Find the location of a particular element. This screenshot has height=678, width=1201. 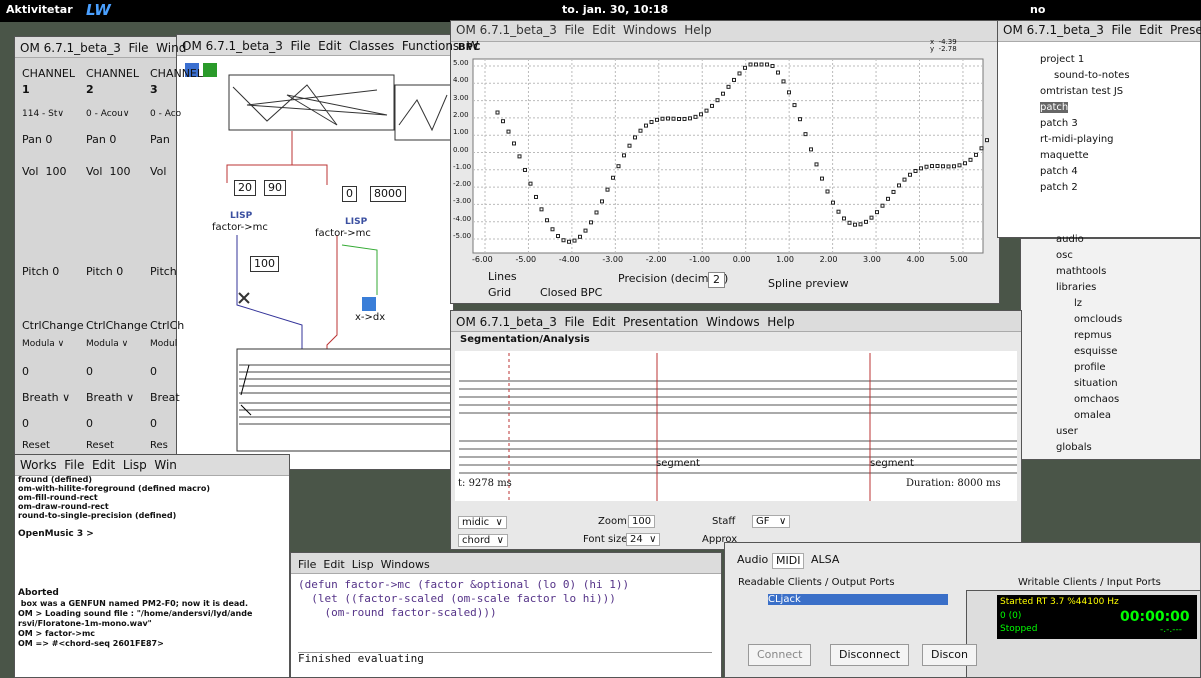

listener-prompt: OpenMusic 3 > is located at coordinates (57, 534).